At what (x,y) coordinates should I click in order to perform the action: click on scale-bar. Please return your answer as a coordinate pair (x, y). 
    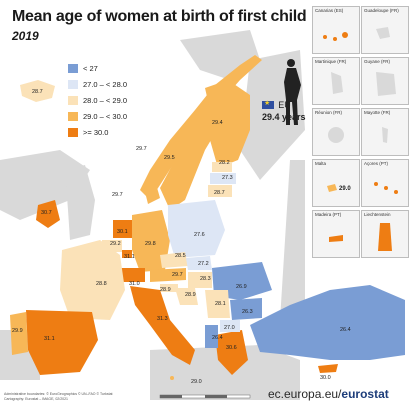
    Looking at the image, I should click on (205, 396).